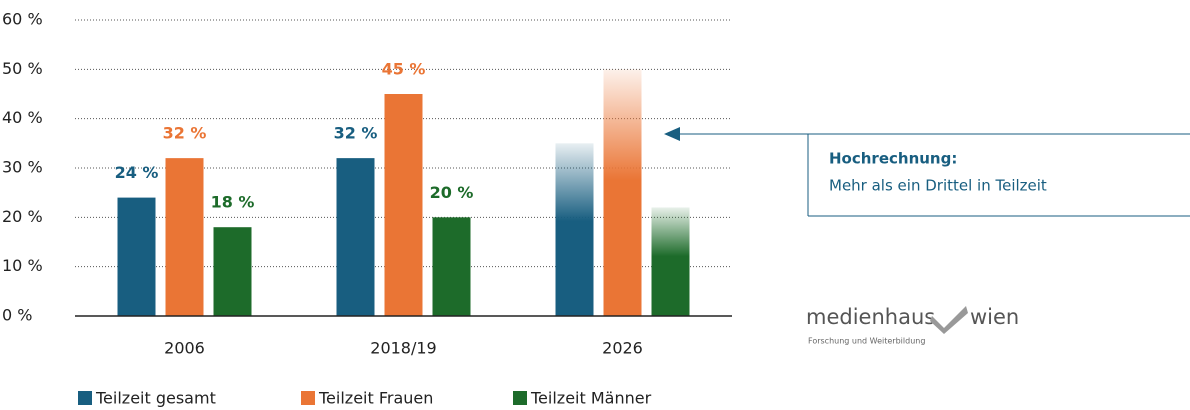  What do you see at coordinates (994, 317) in the screenshot?
I see `logo-name: wien` at bounding box center [994, 317].